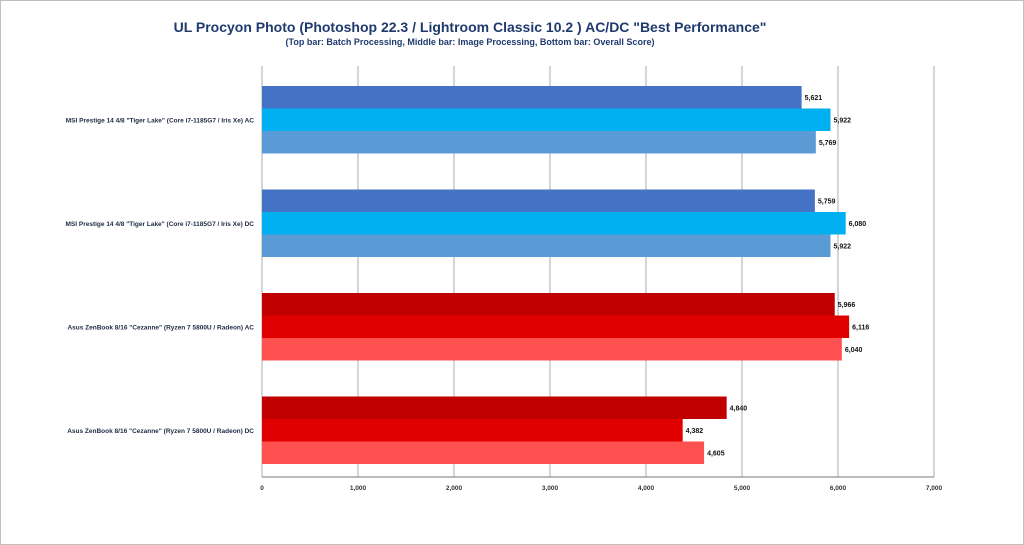 The width and height of the screenshot is (1024, 545). I want to click on x-tick-label: 7,000, so click(934, 488).